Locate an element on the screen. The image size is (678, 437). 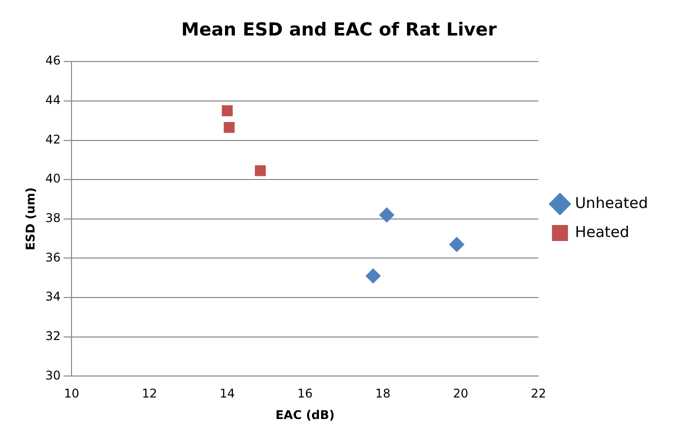
y-tick-label: 44 is located at coordinates (53, 100).